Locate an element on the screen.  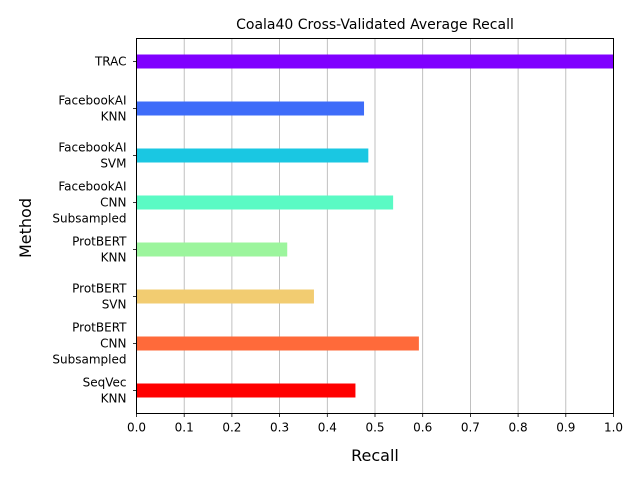
x-tick-label: 0.4 is located at coordinates (327, 428).